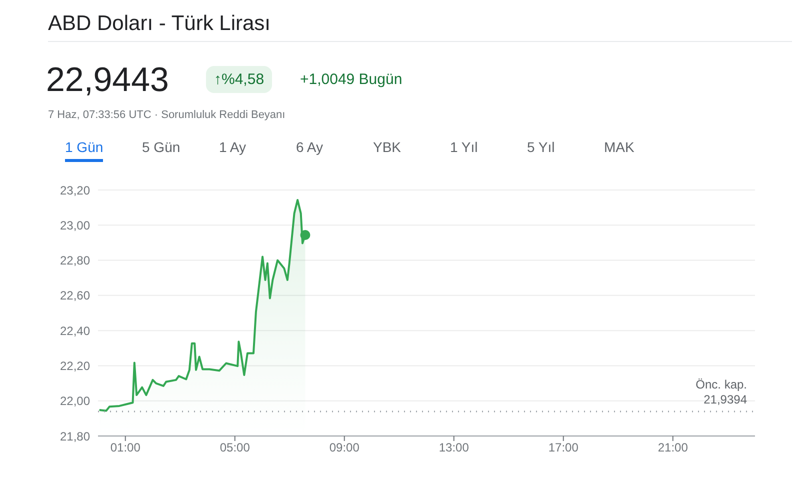 This screenshot has height=478, width=800. I want to click on ref-line-label: Önc. kap. 21,9394, so click(722, 392).